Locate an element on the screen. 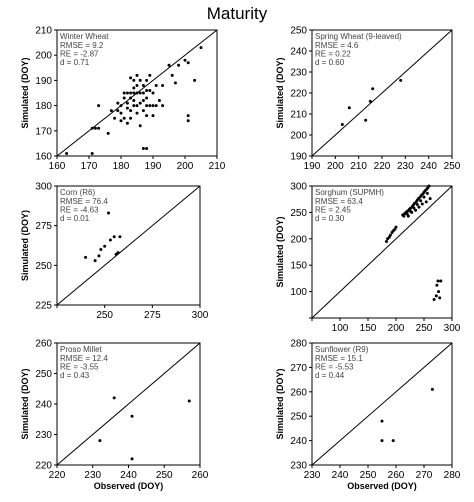  panel-stat: d = 0.44 is located at coordinates (330, 375).